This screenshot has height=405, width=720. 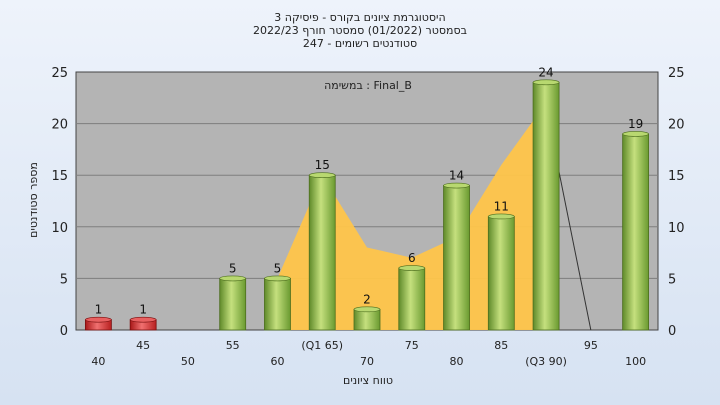 I want to click on value-label-10: 24, so click(x=545, y=72).